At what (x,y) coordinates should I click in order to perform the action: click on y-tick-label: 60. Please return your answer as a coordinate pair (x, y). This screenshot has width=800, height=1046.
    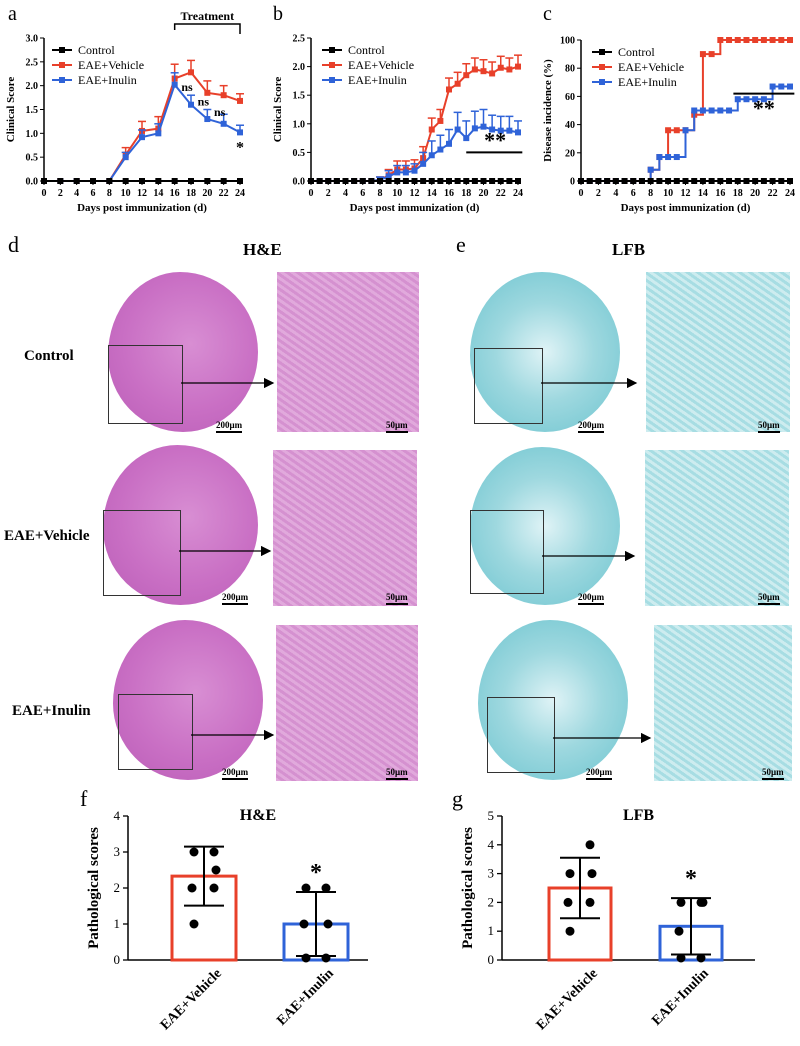
    Looking at the image, I should click on (570, 97).